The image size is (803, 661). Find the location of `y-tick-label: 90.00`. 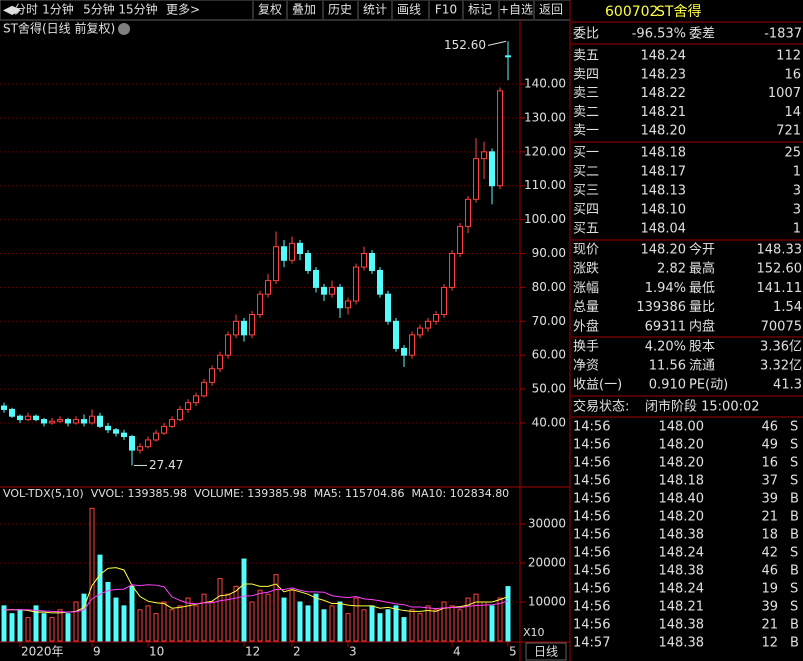

y-tick-label: 90.00 is located at coordinates (549, 253).